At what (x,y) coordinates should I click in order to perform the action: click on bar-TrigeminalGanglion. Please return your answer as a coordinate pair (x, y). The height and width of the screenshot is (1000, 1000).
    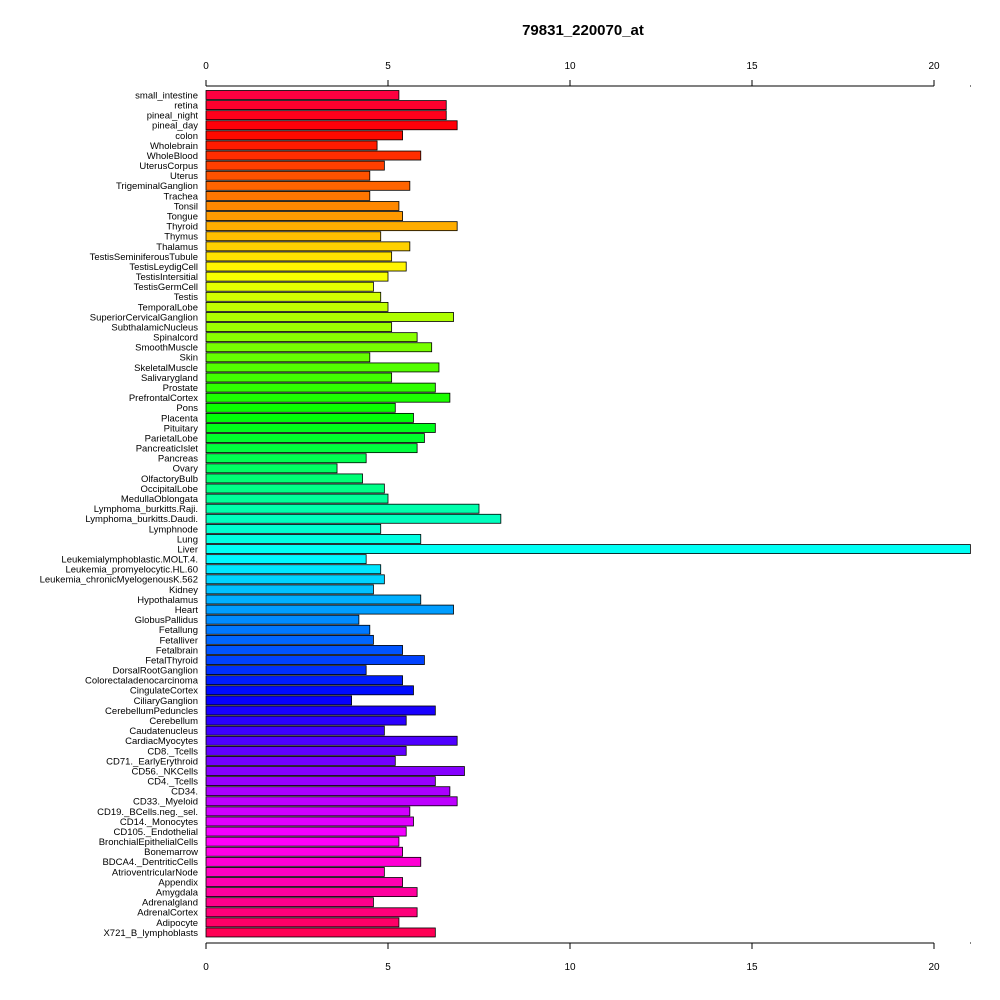
    Looking at the image, I should click on (308, 185).